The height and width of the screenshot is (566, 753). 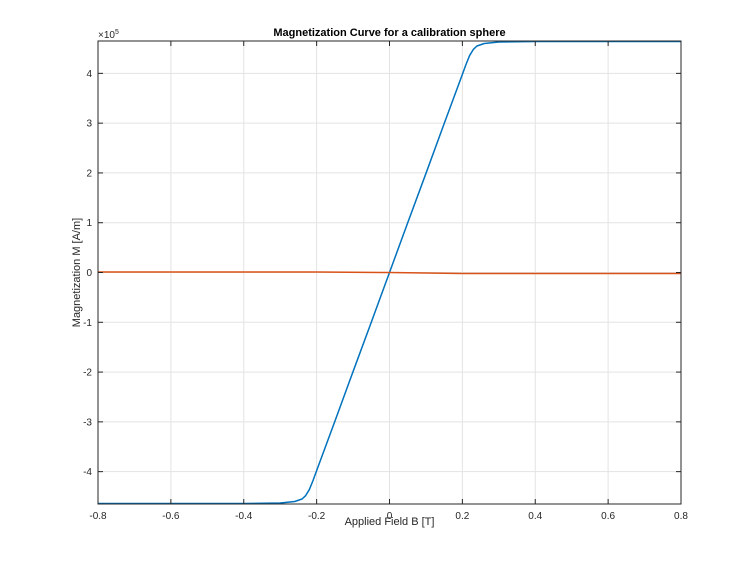 I want to click on y-tick-label: -3, so click(x=87, y=422).